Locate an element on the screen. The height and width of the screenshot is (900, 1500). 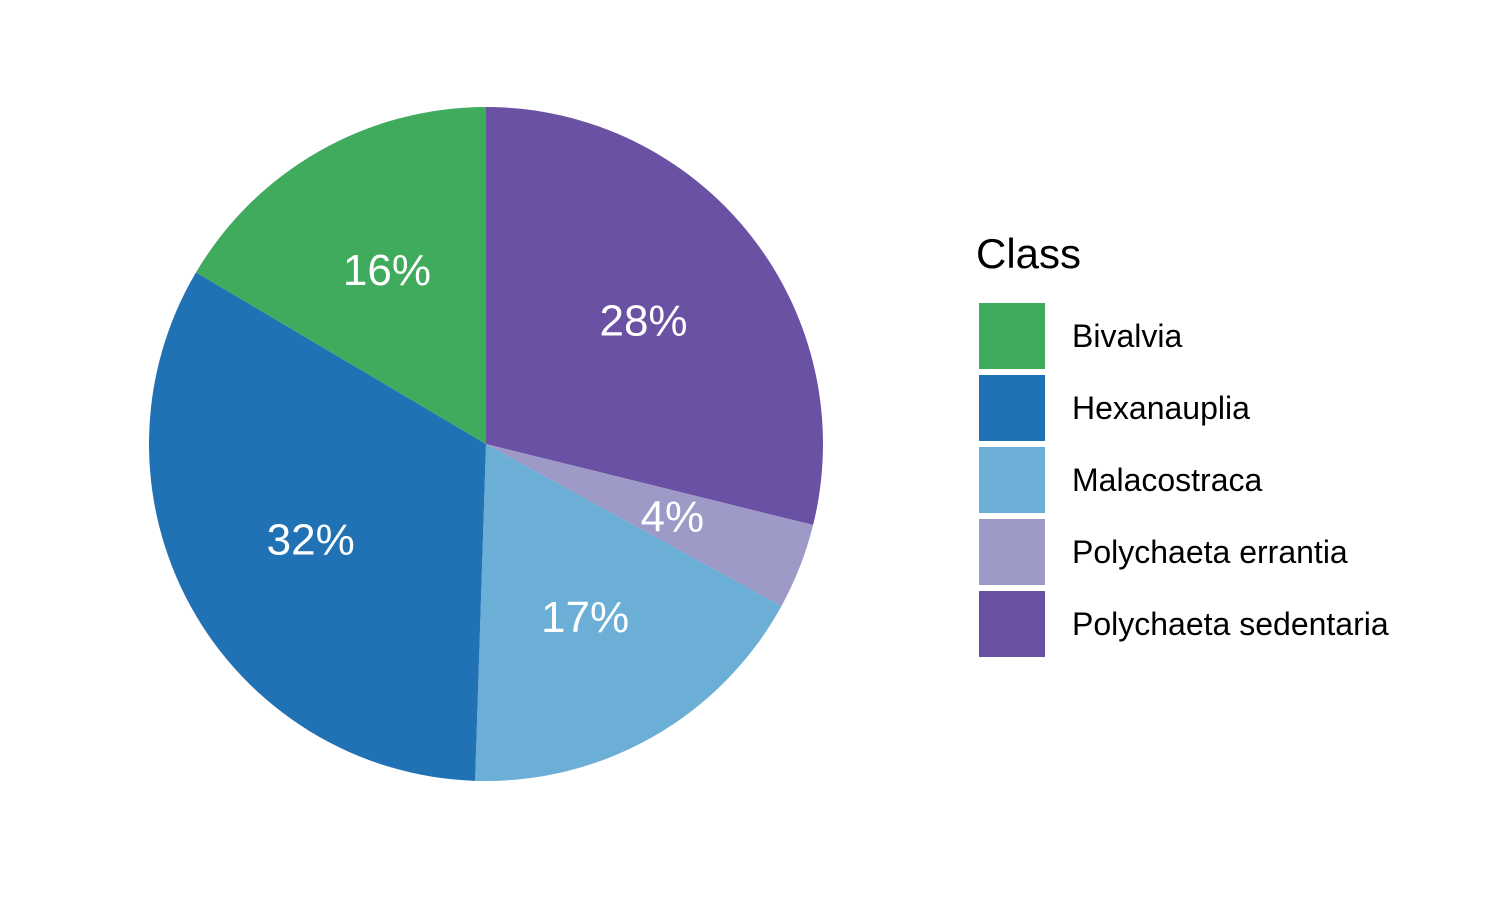
legend-item-polychaeta-sedentaria: Polychaeta sedentaria is located at coordinates (1182, 624).